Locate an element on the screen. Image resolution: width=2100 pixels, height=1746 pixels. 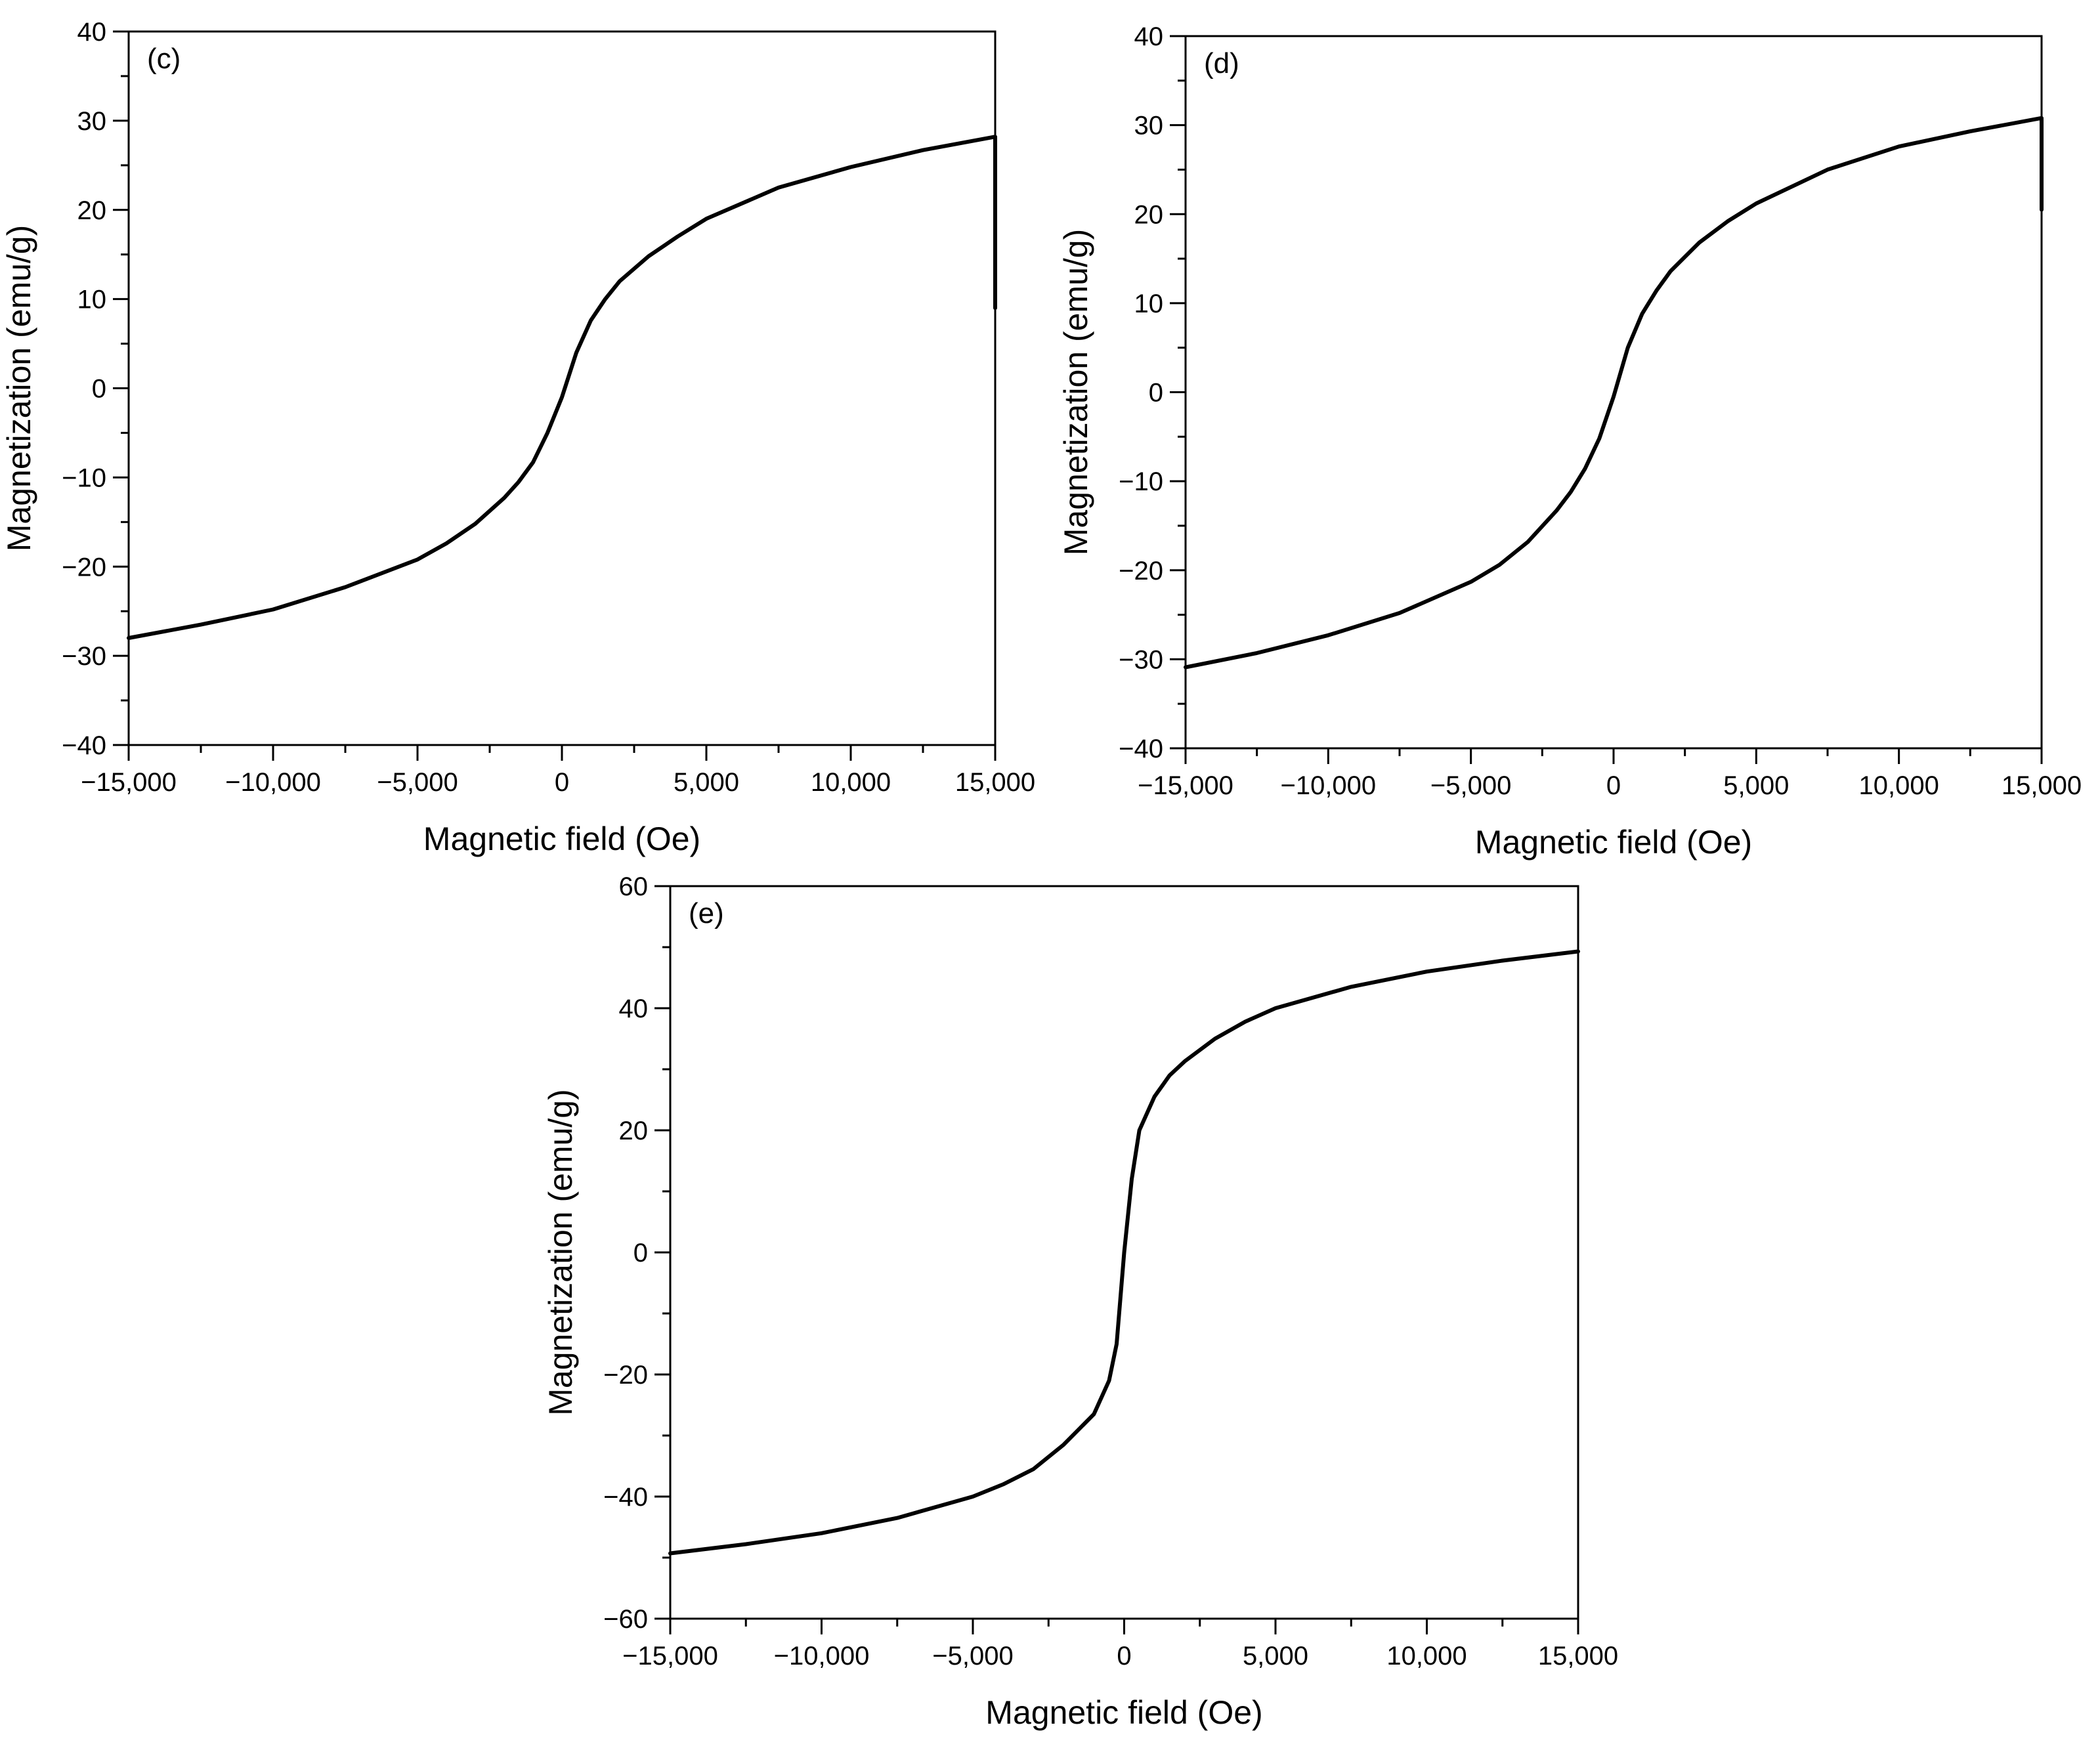
y-tick-label: 60 is located at coordinates (634, 886).